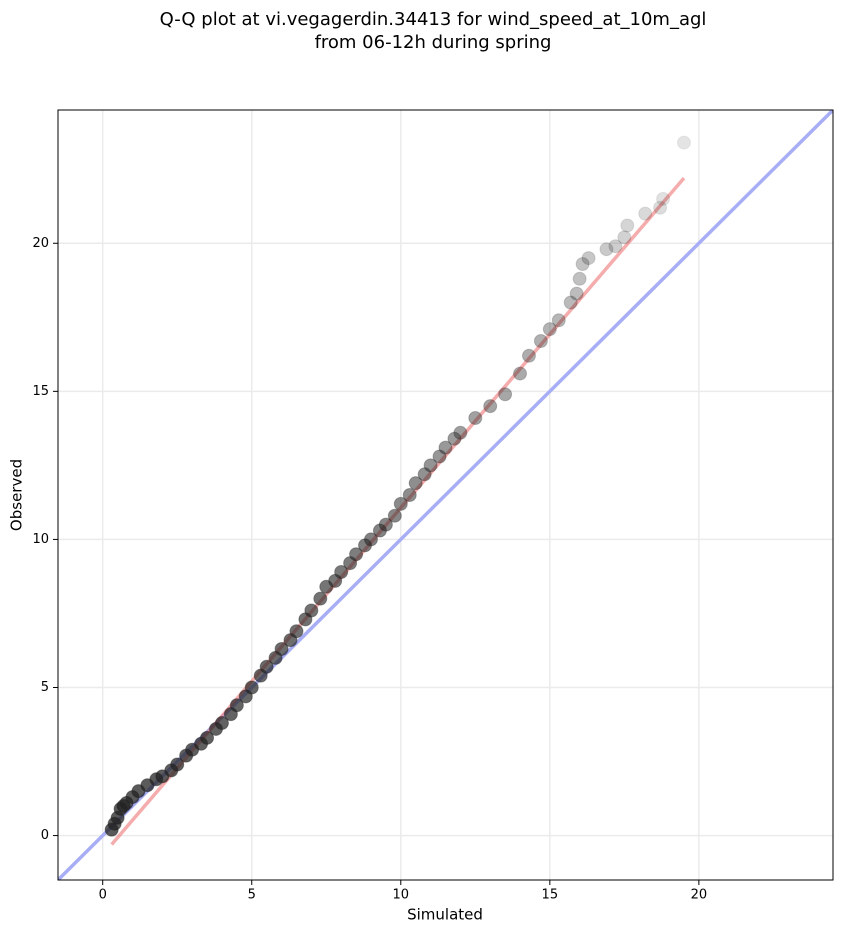  Describe the element at coordinates (103, 895) in the screenshot. I see `x-tick-label: 0` at that location.